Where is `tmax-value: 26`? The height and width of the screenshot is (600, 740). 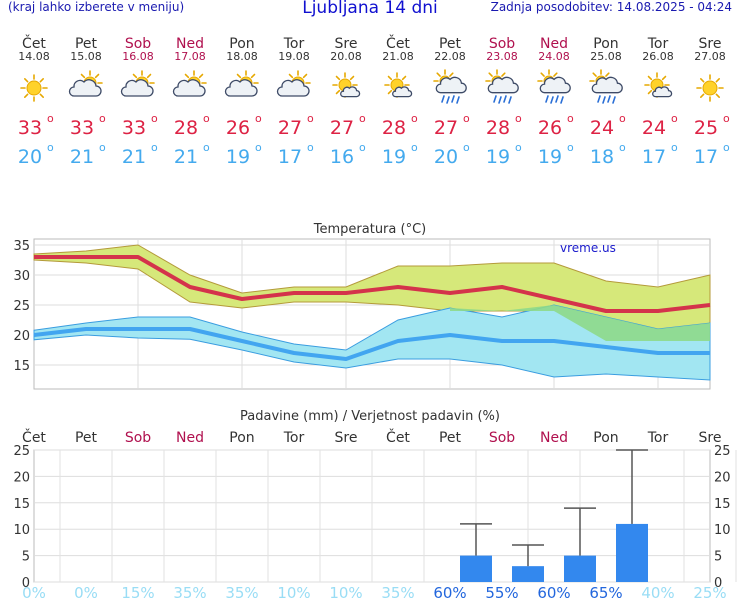
tmax-value: 26 is located at coordinates (550, 128).